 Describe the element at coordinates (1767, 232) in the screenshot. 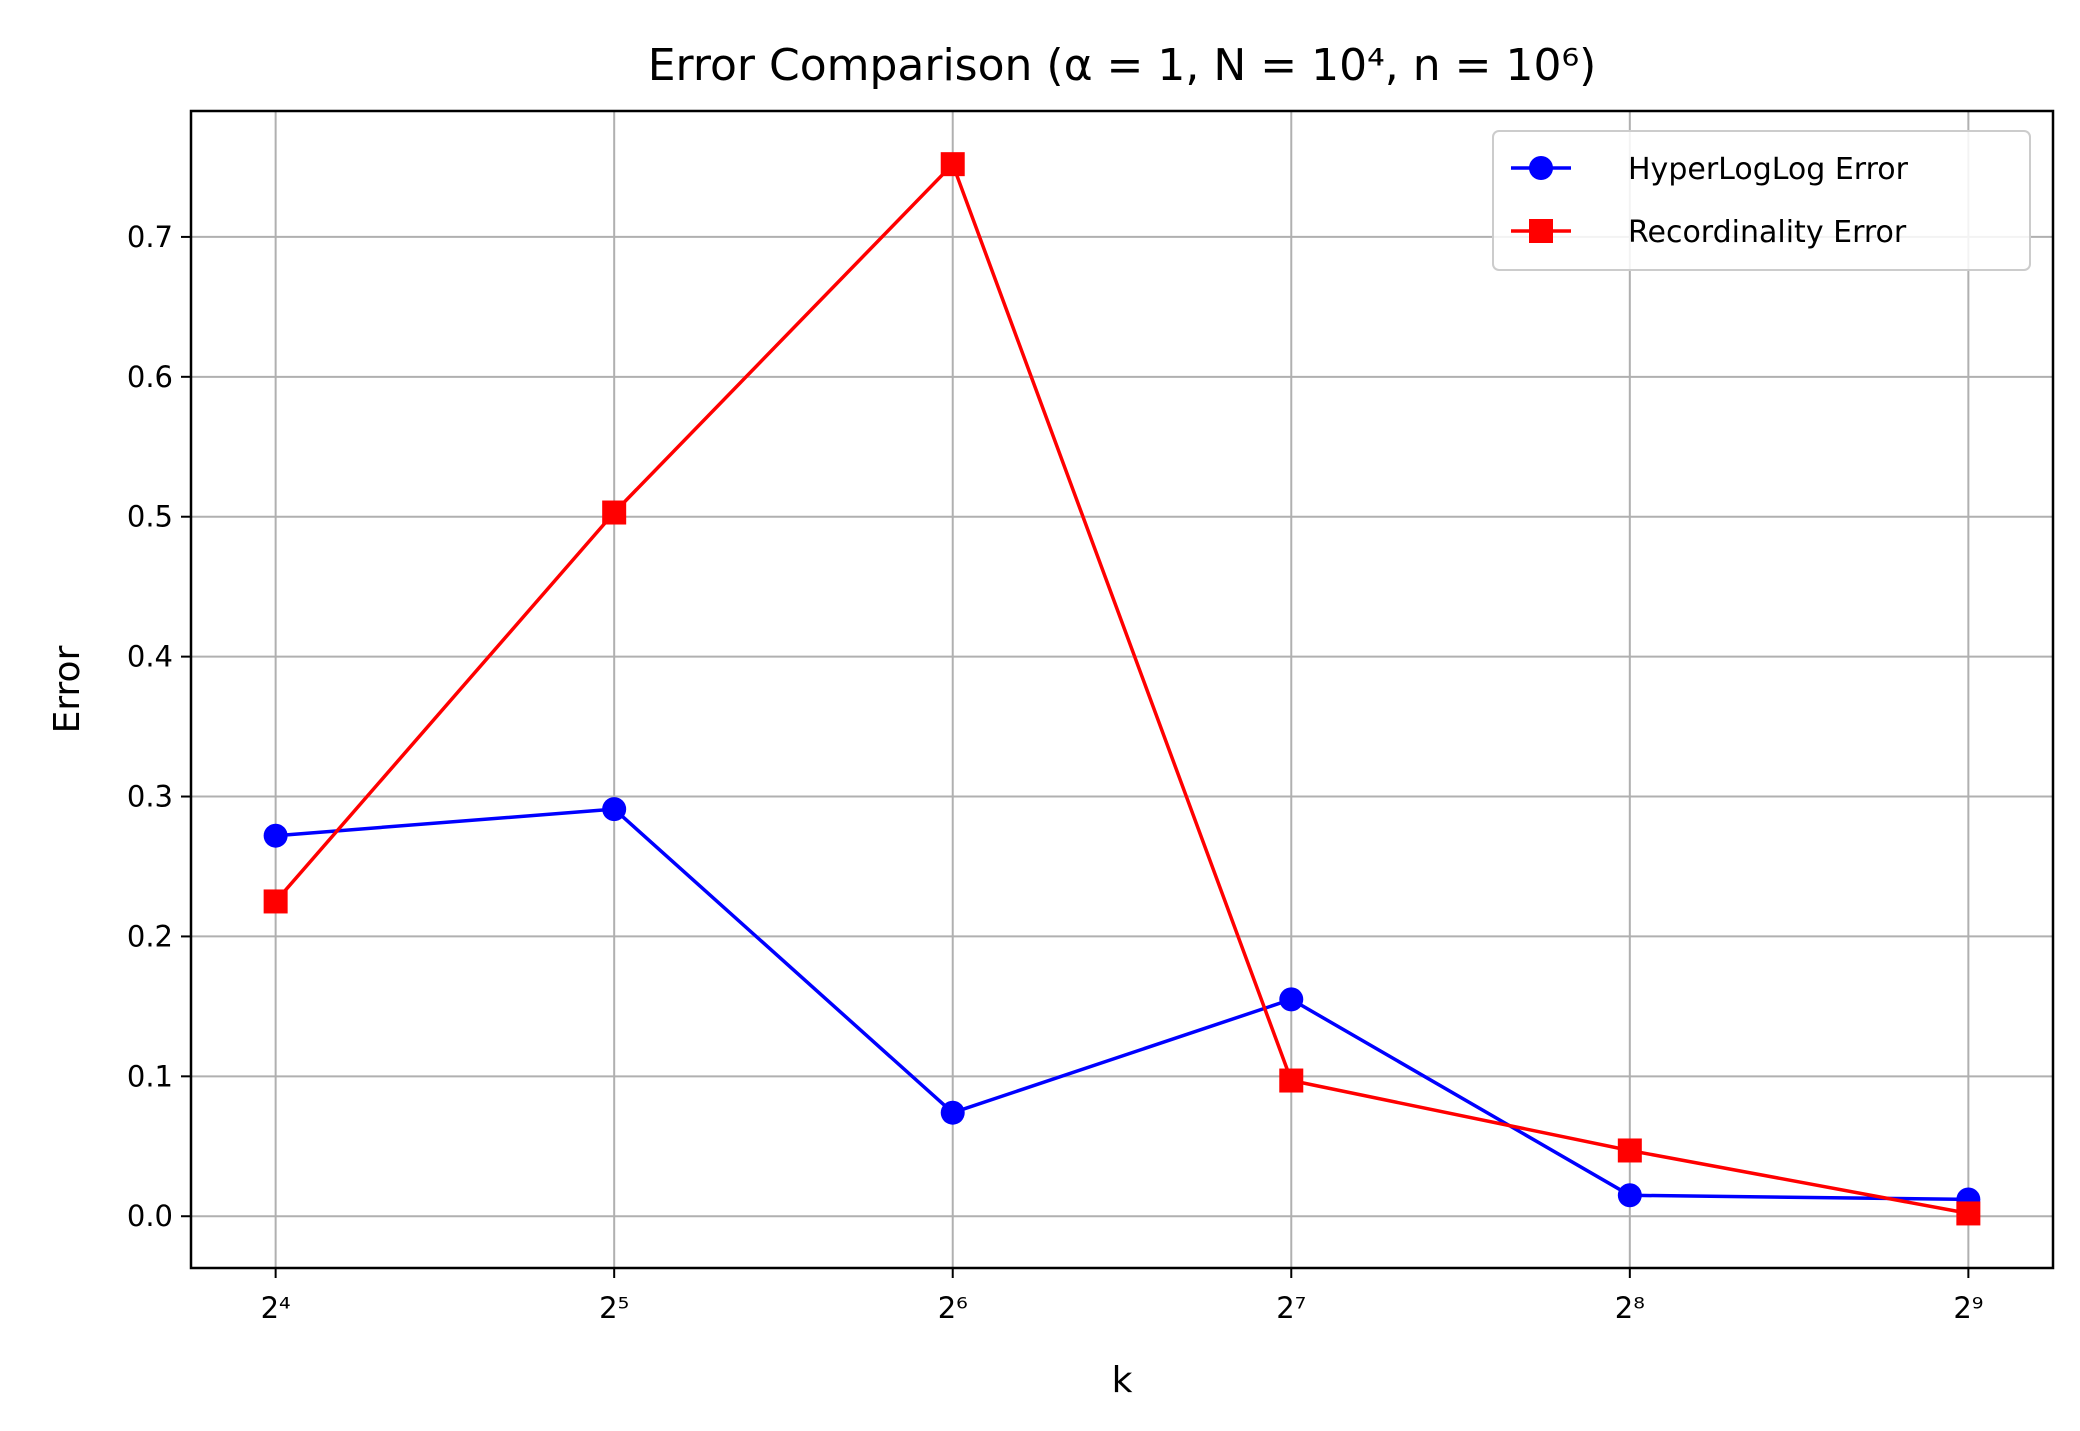

I see `legend-label: Recordinality Error` at that location.